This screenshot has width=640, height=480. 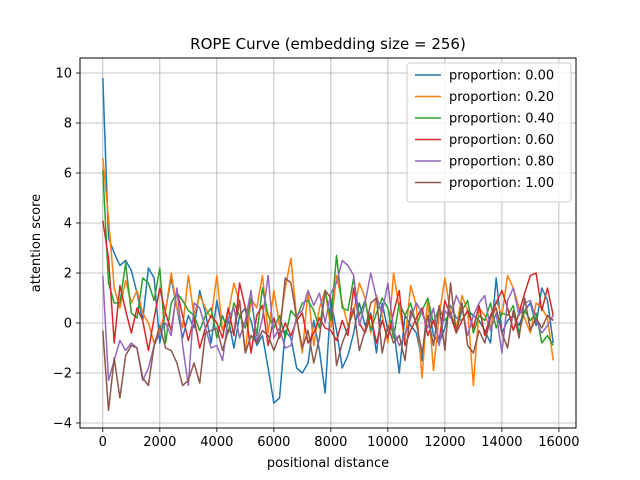 What do you see at coordinates (501, 183) in the screenshot?
I see `legend-label: proportion: 1.00` at bounding box center [501, 183].